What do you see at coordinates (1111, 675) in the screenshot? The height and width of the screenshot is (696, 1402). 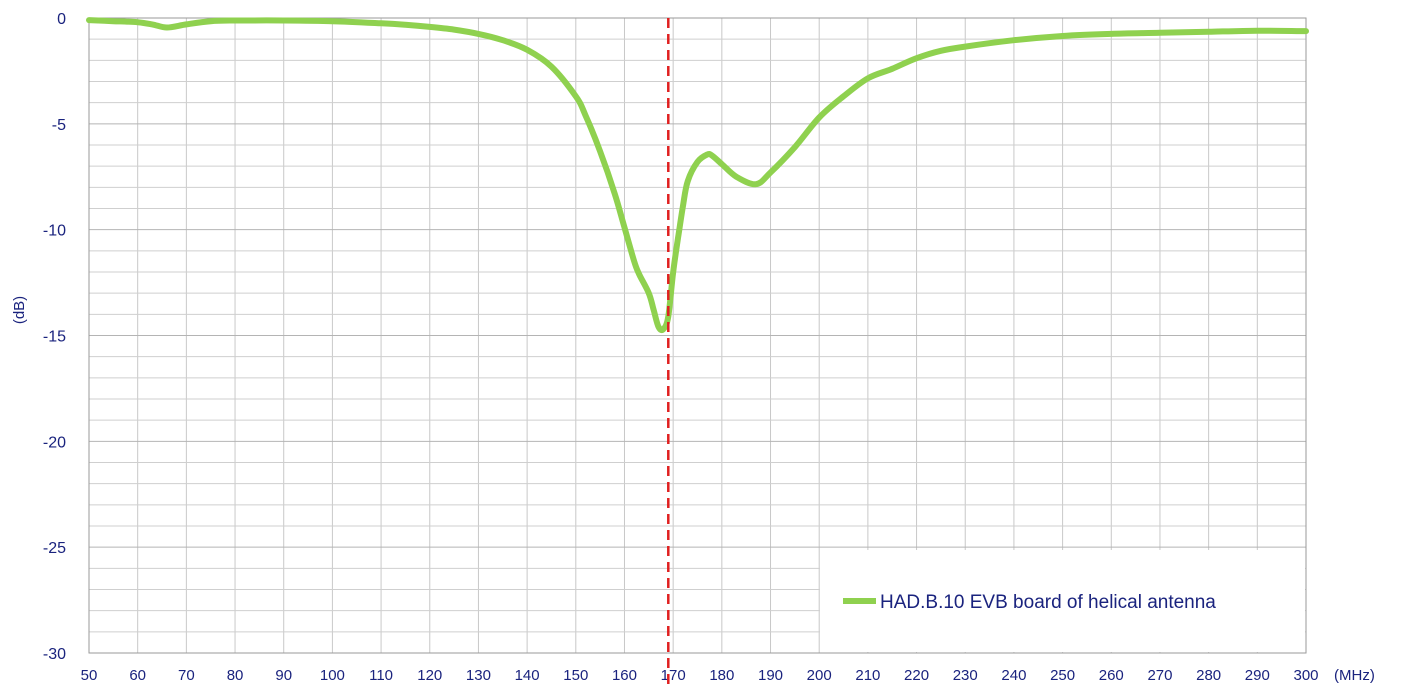 I see `x-tick-label: 260` at bounding box center [1111, 675].